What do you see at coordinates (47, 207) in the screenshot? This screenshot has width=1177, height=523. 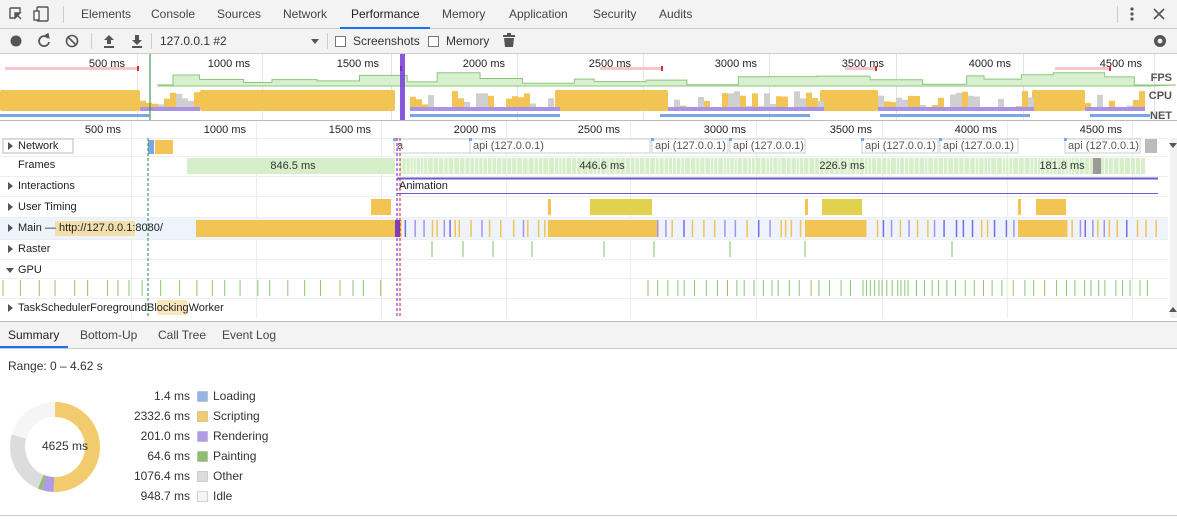 I see `track-label: User Timing` at bounding box center [47, 207].